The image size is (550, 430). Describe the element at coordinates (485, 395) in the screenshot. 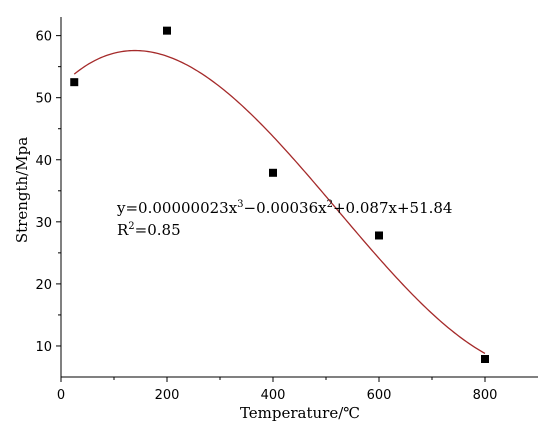

I see `x-tick-label: 800` at that location.